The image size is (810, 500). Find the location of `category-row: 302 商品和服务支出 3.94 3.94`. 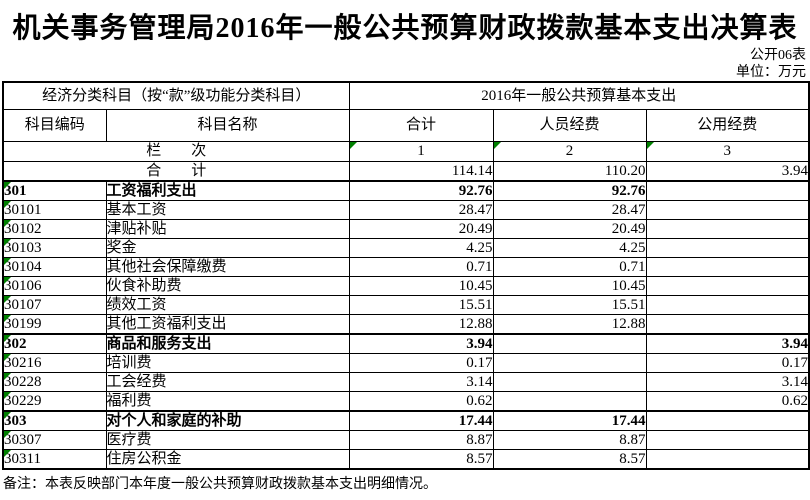

category-row: 302 商品和服务支出 3.94 3.94 is located at coordinates (406, 343).